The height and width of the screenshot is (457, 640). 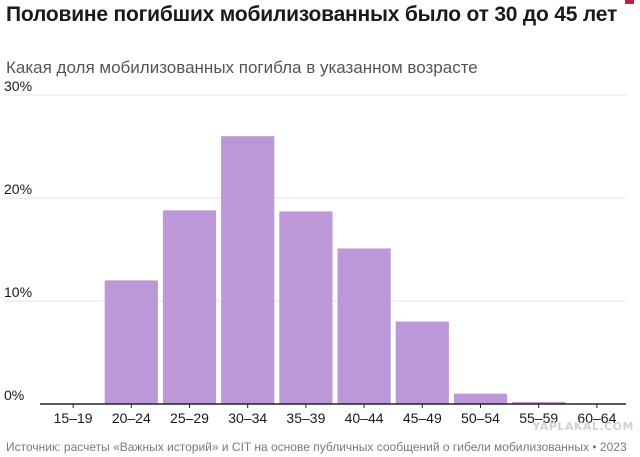 What do you see at coordinates (18, 189) in the screenshot?
I see `y-tick-label: 20%` at bounding box center [18, 189].